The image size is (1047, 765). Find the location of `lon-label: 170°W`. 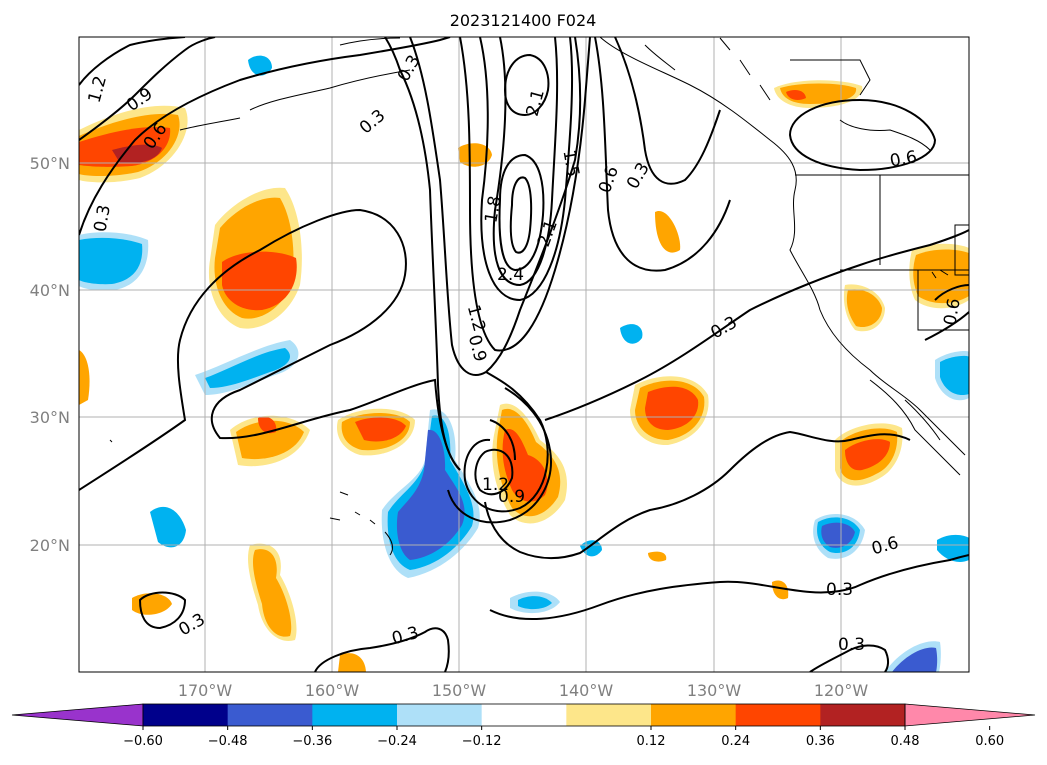

lon-label: 170°W is located at coordinates (205, 690).